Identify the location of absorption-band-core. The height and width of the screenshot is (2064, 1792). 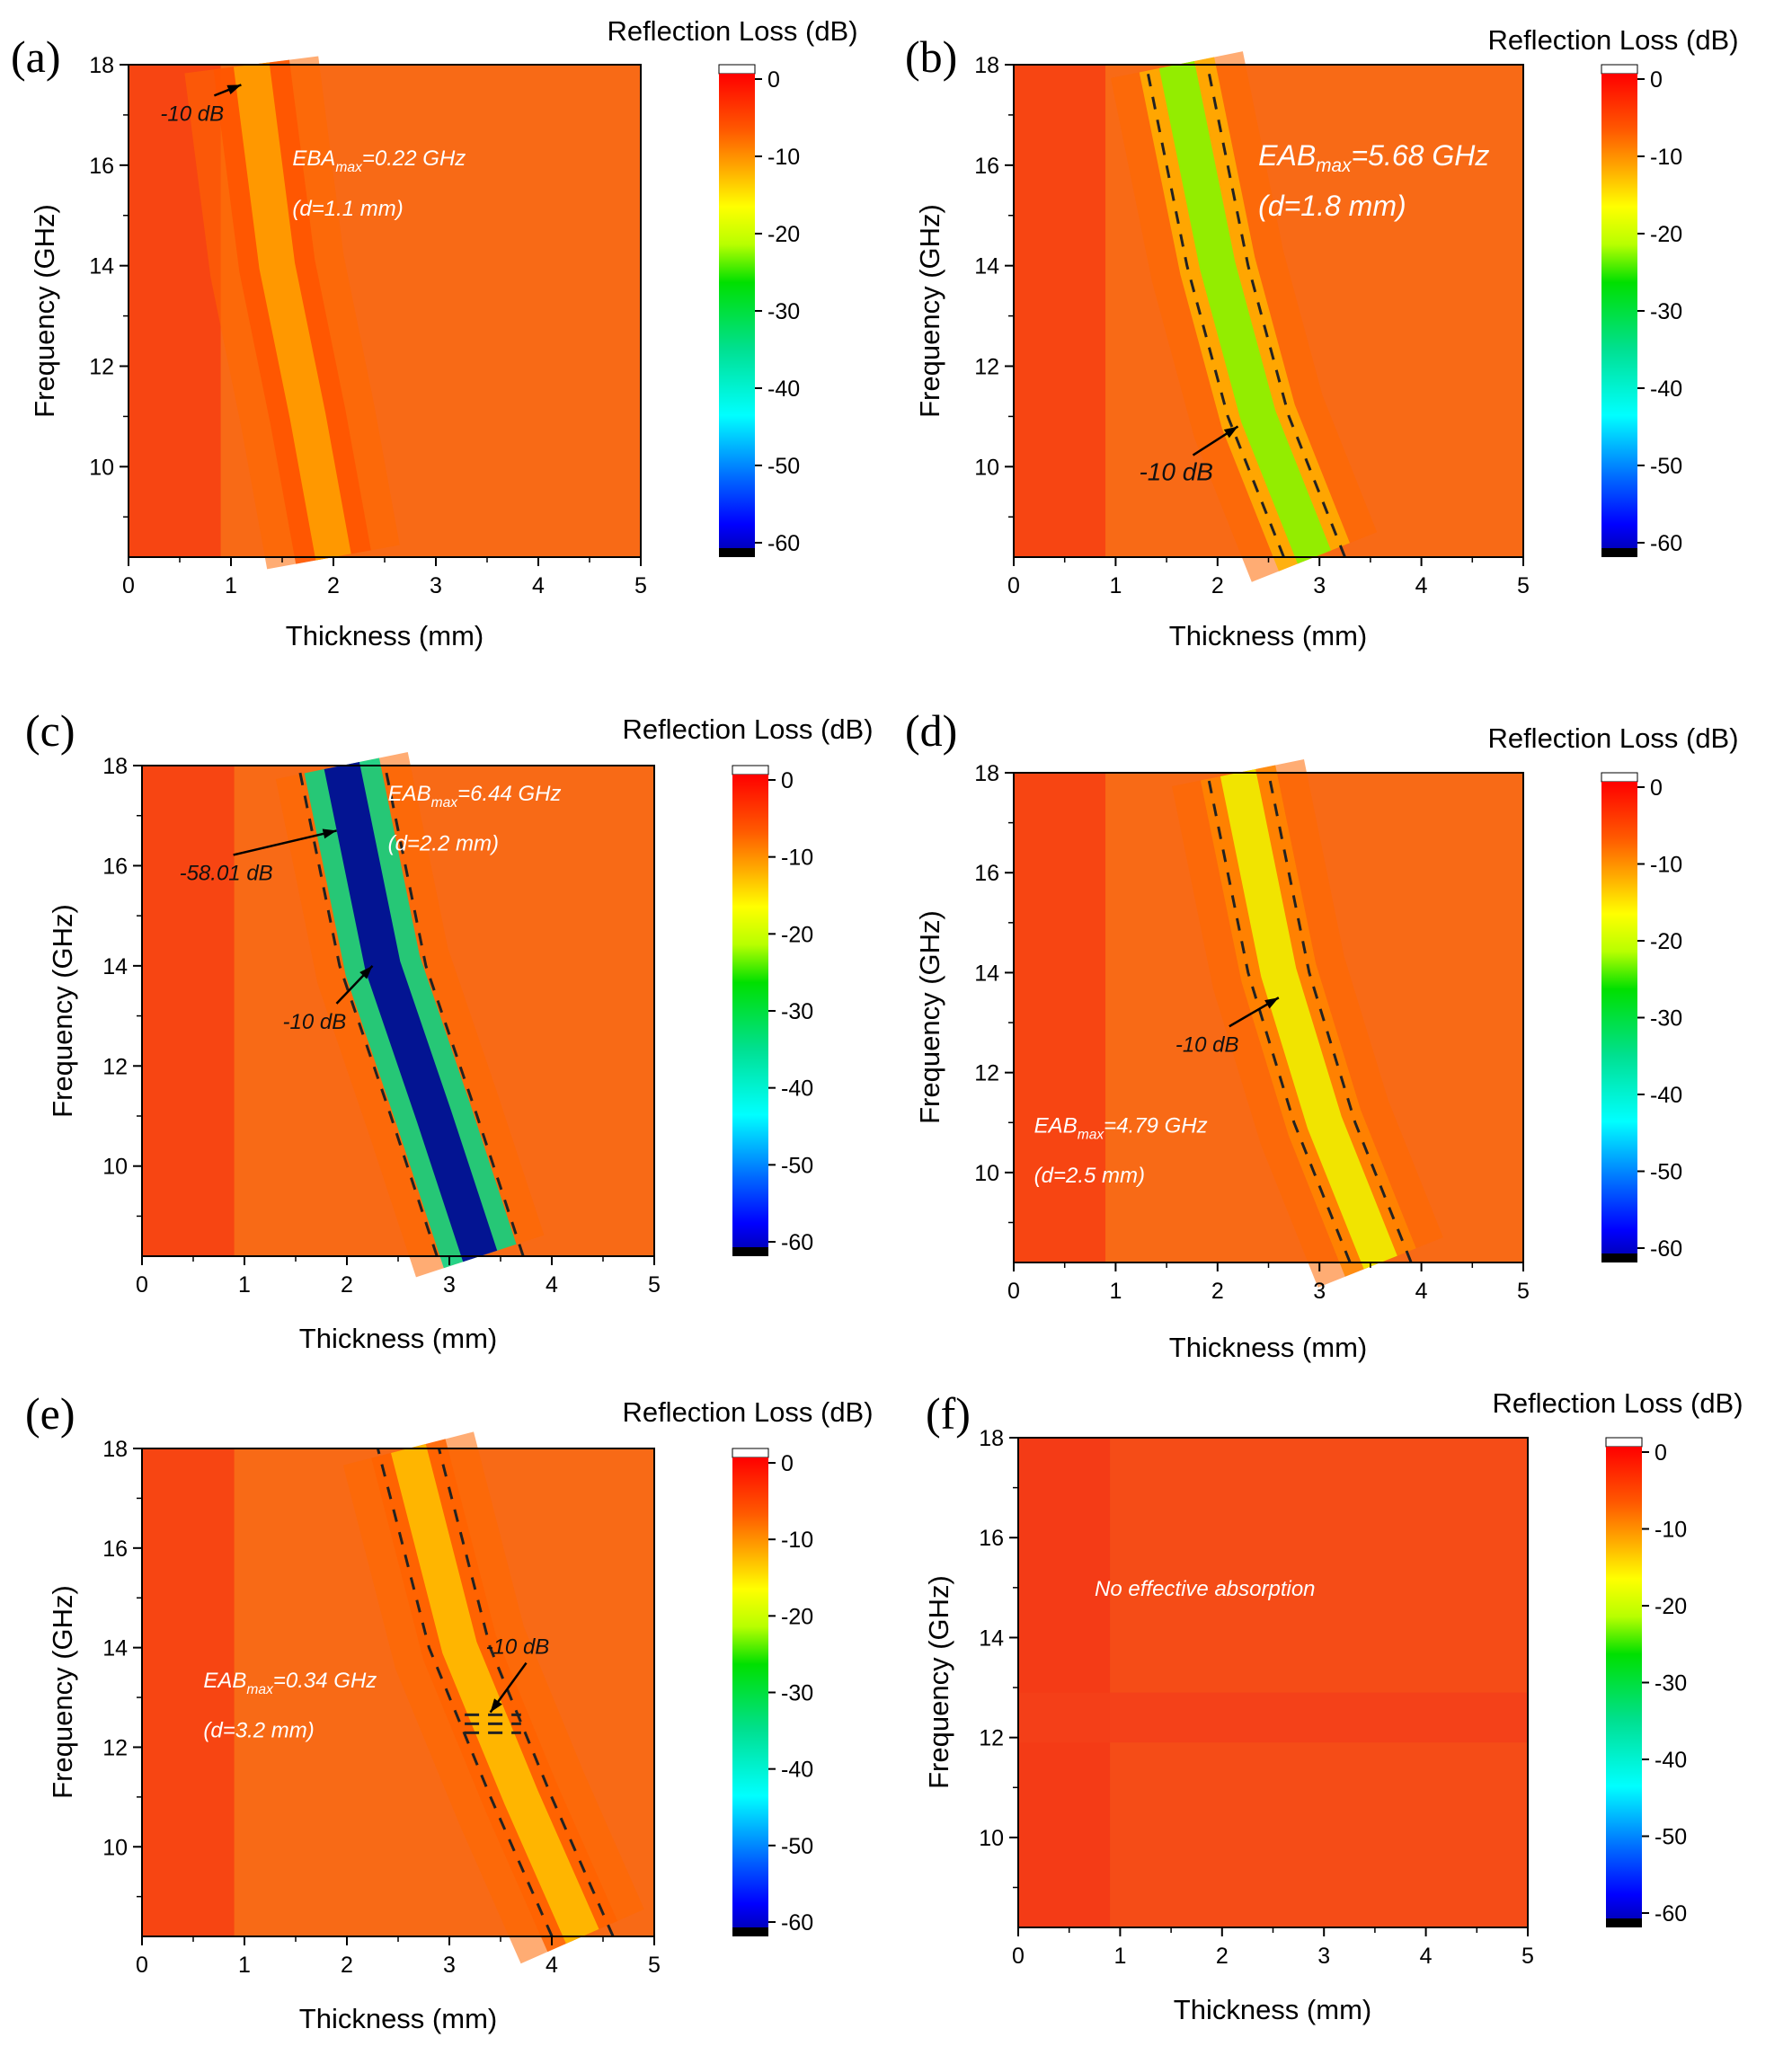
(495, 1694).